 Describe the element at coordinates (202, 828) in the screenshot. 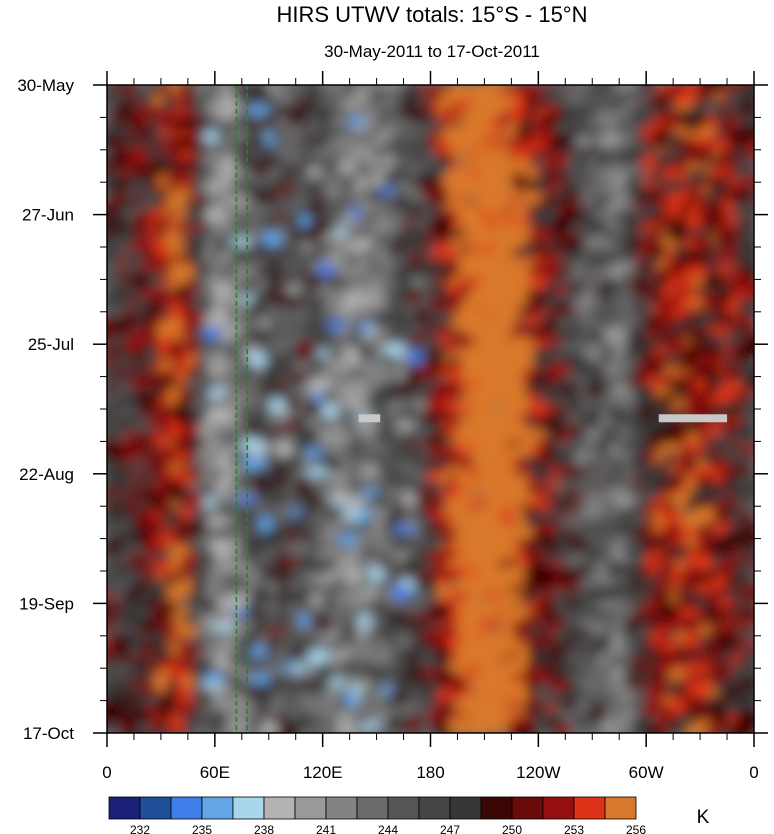

I see `colorbar-level-label: 235` at that location.